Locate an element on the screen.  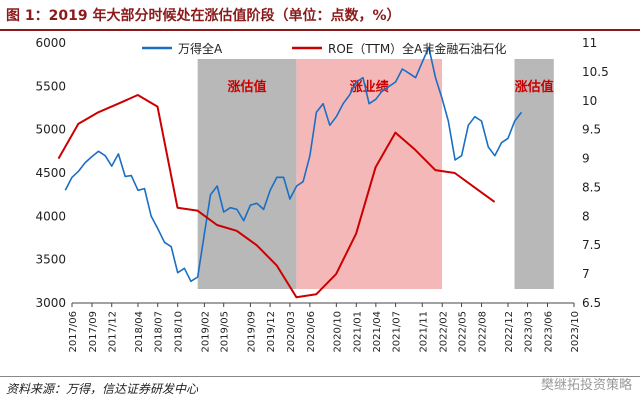
y-left-tick-6: 6000 is located at coordinates (50, 43).